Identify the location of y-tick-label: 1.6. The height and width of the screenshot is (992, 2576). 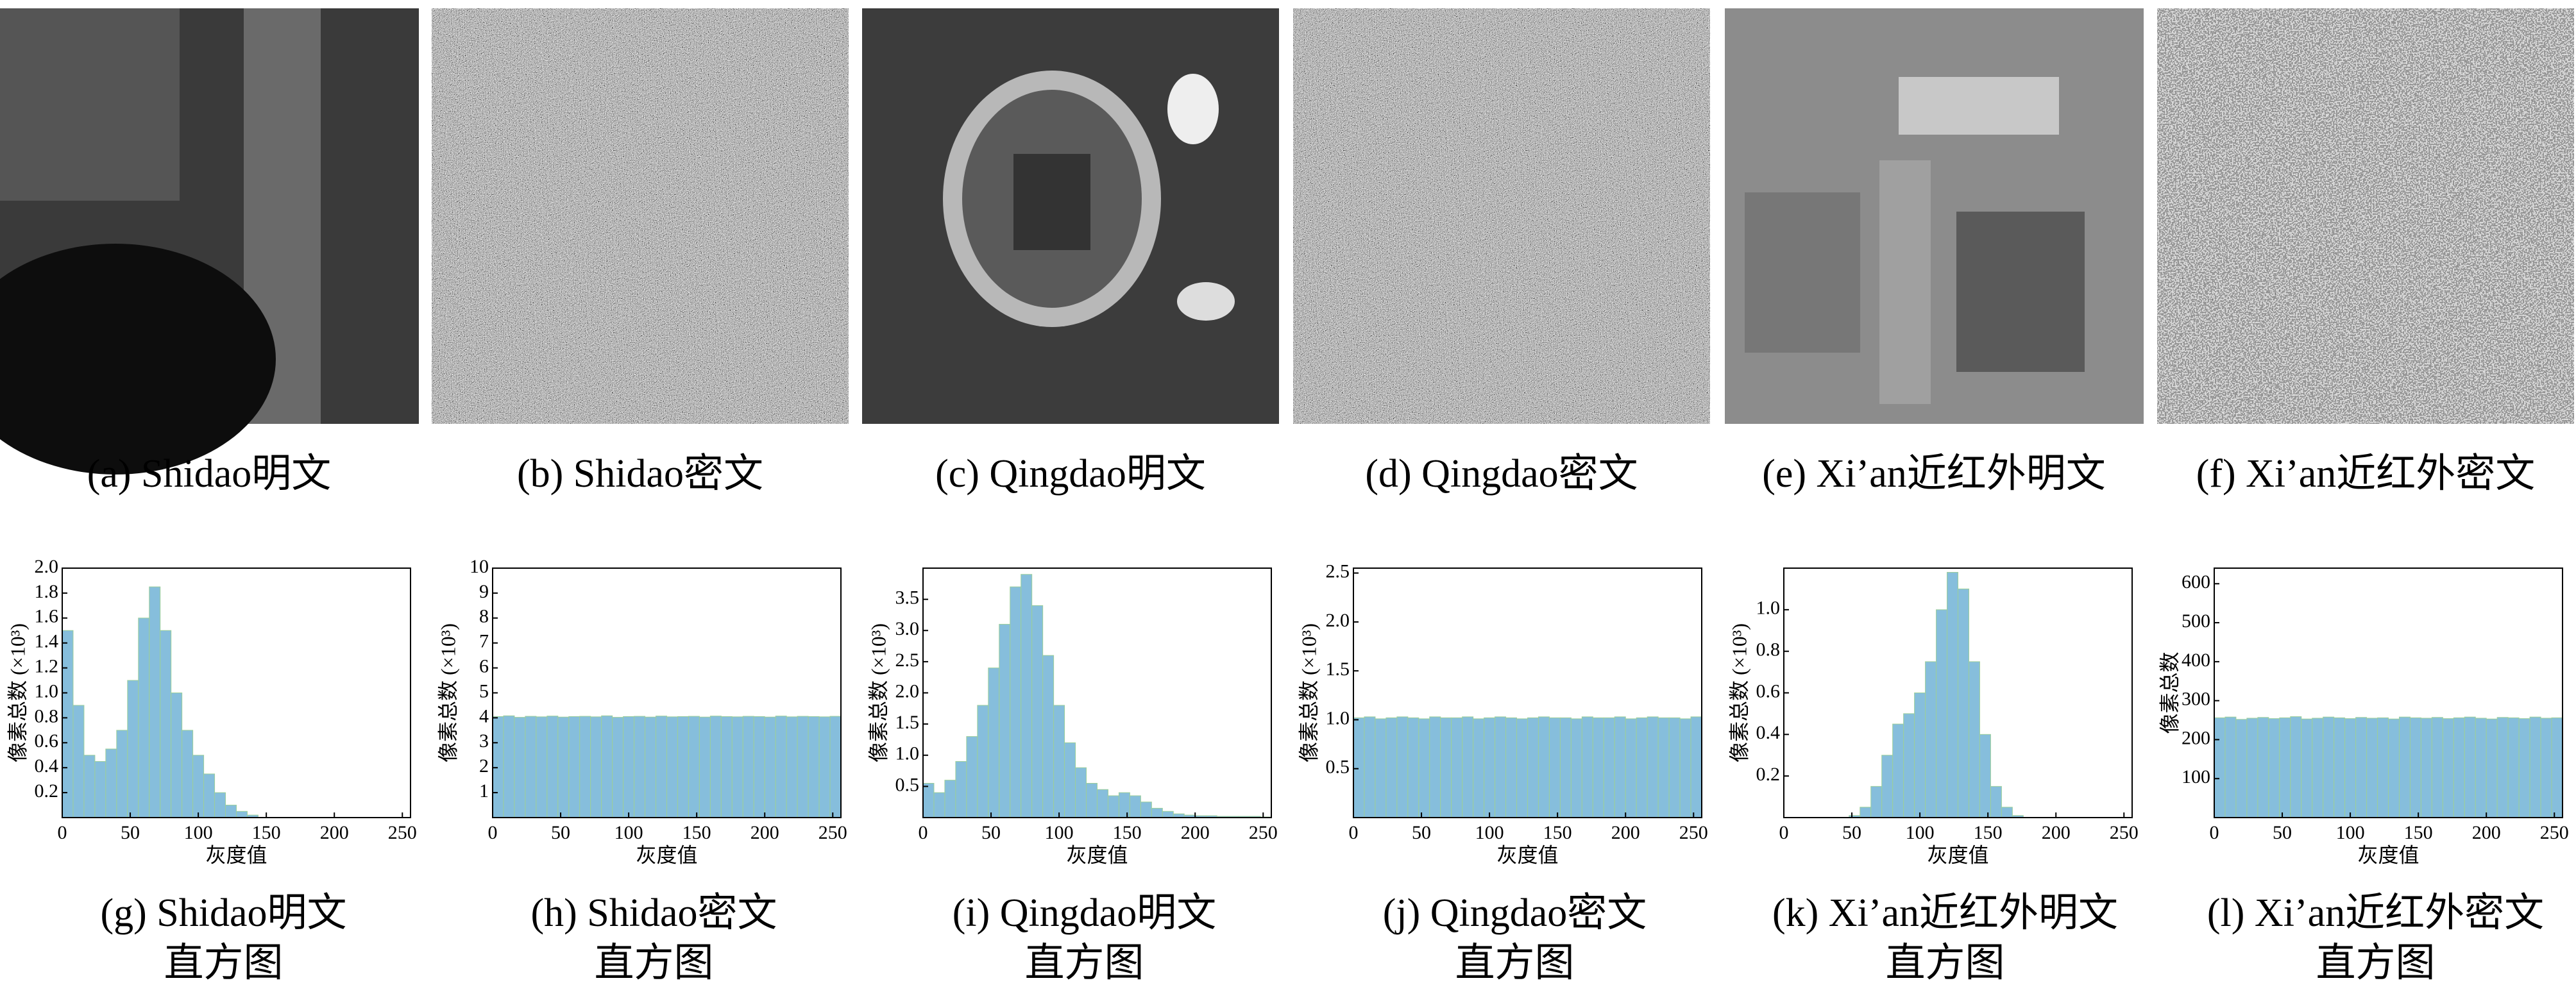
(47, 617).